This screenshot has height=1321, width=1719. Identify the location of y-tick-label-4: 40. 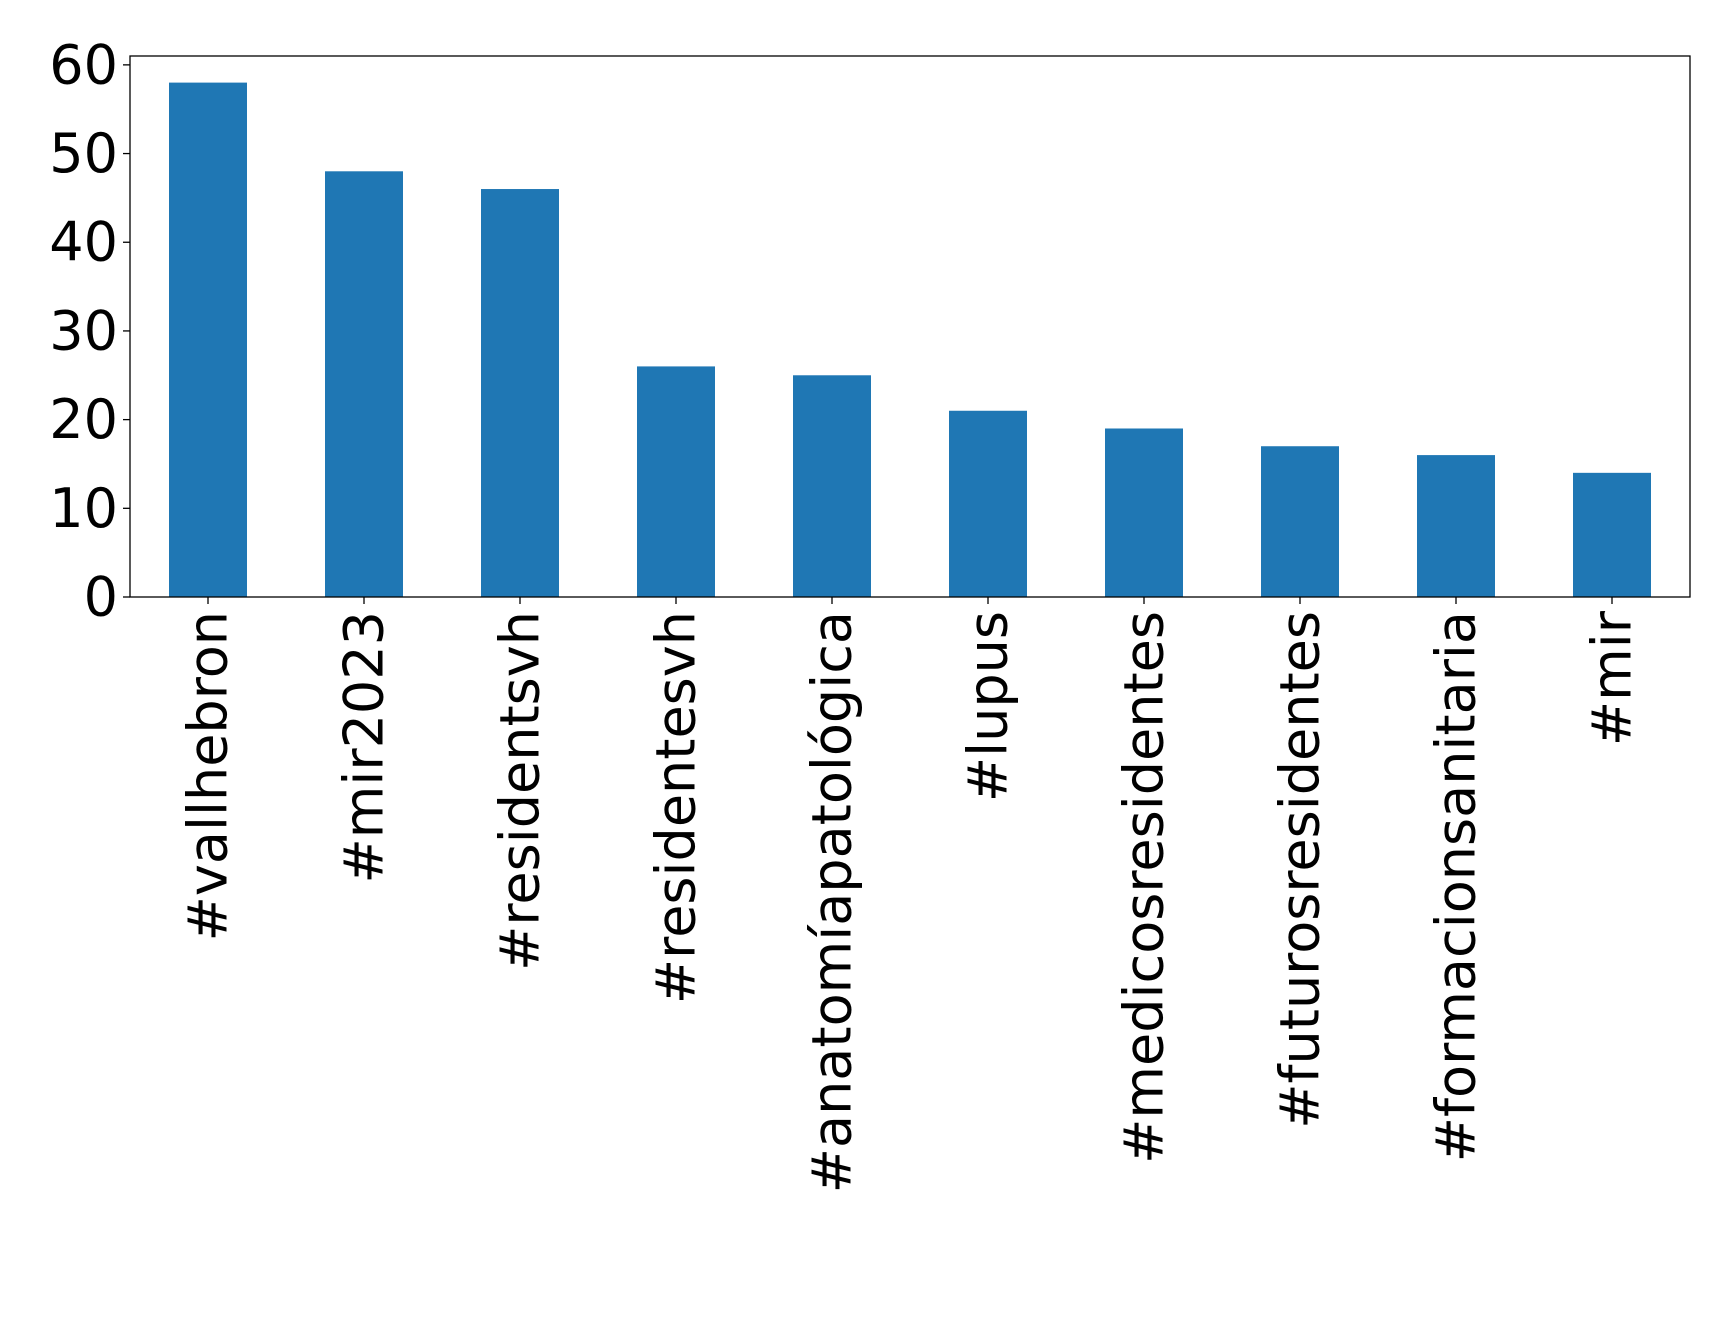
(83, 242).